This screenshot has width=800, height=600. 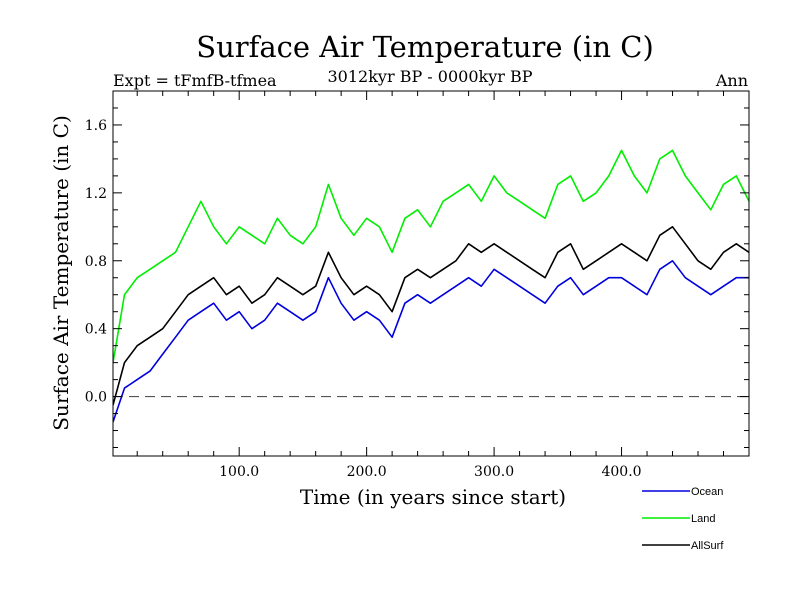 What do you see at coordinates (707, 492) in the screenshot?
I see `legend-label-ocean: Ocean` at bounding box center [707, 492].